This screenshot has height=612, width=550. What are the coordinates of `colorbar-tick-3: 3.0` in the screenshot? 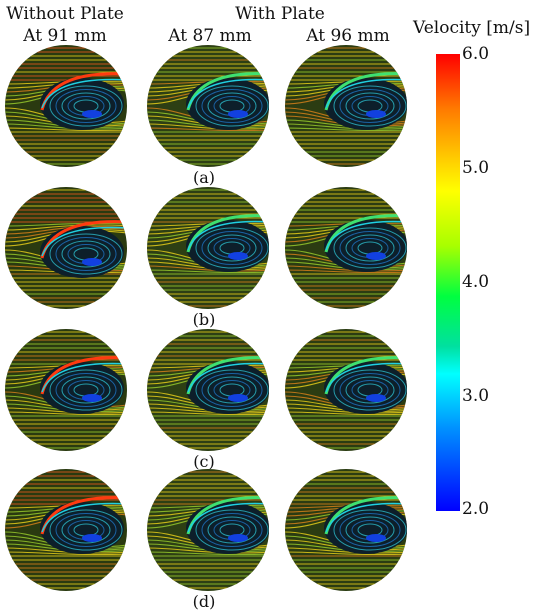 It's located at (476, 396).